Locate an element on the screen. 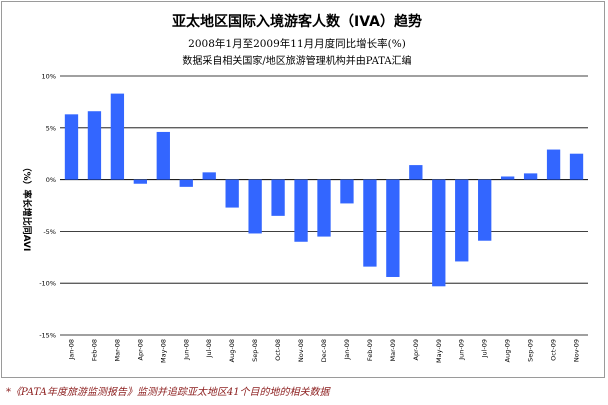 The height and width of the screenshot is (405, 608). x-tick-label: Jul-08 is located at coordinates (209, 348).